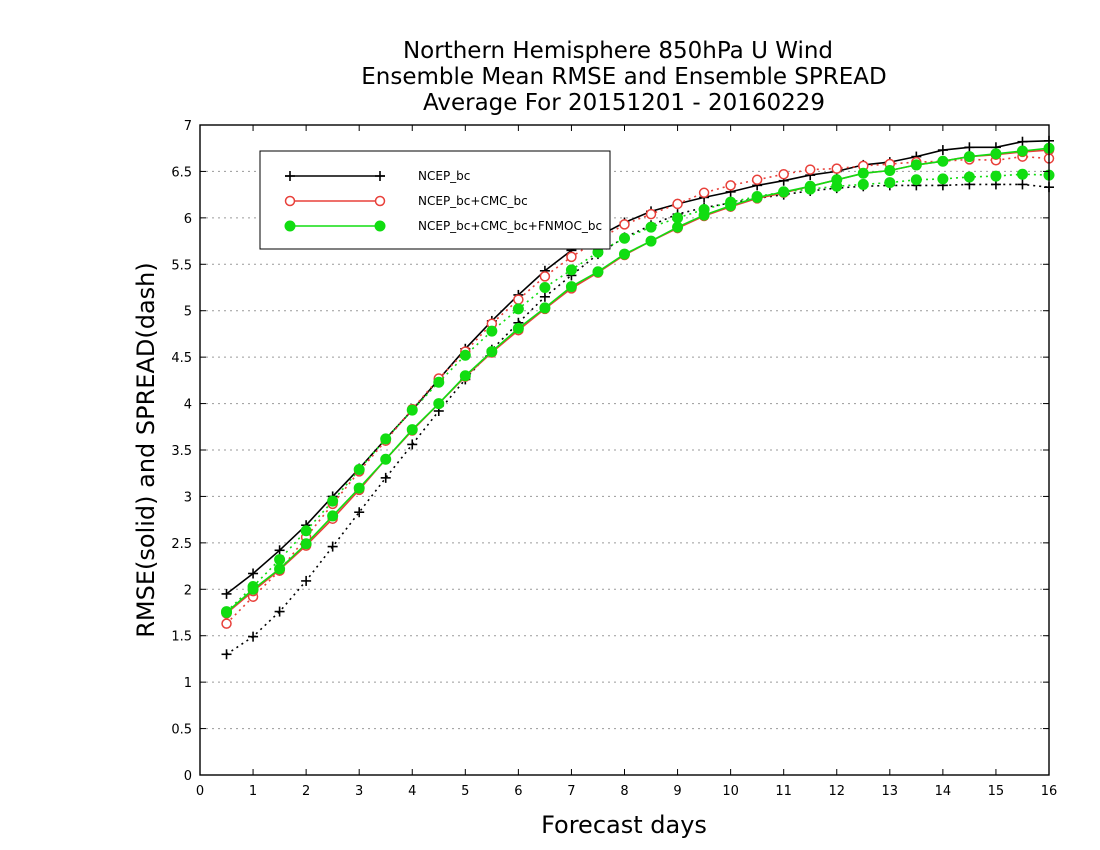  I want to click on x-tick-label: 0, so click(200, 791).